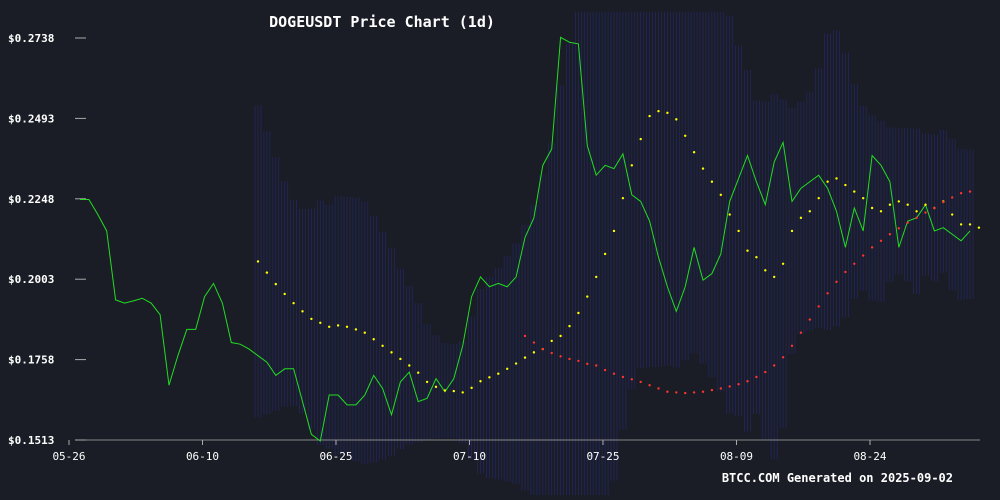  Describe the element at coordinates (31, 118) in the screenshot. I see `y-tick-label: $0.2493` at that location.